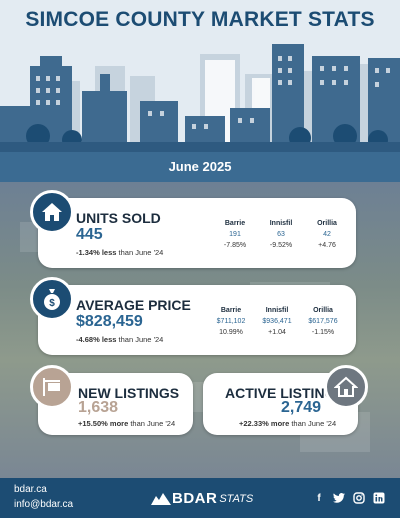 This screenshot has width=400, height=518. I want to click on house-icon, so click(52, 212).